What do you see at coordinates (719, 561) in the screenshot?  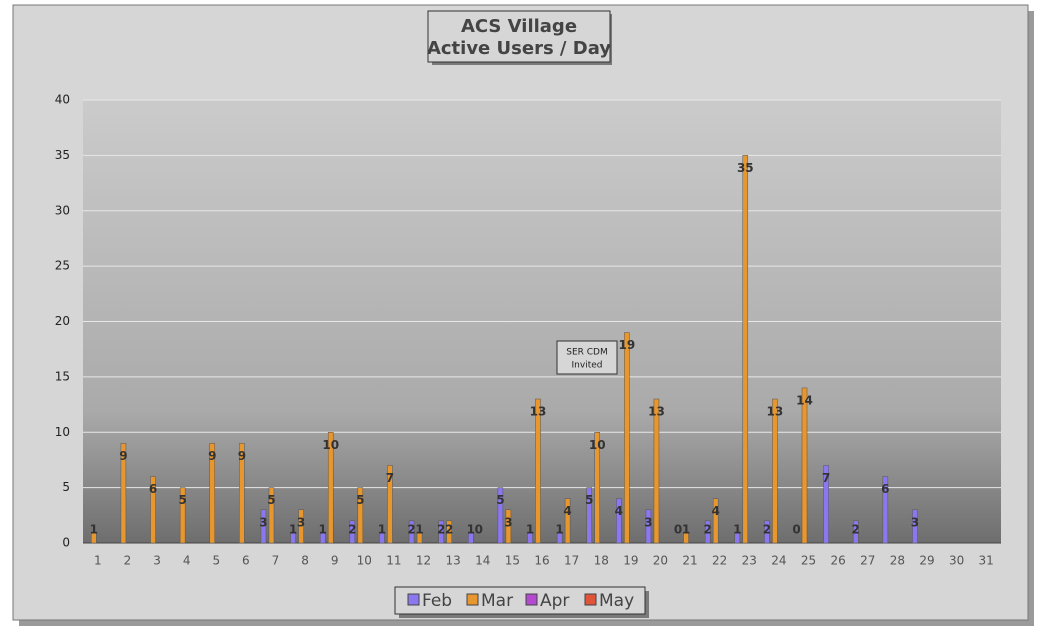 I see `x-tick-label: 22` at bounding box center [719, 561].